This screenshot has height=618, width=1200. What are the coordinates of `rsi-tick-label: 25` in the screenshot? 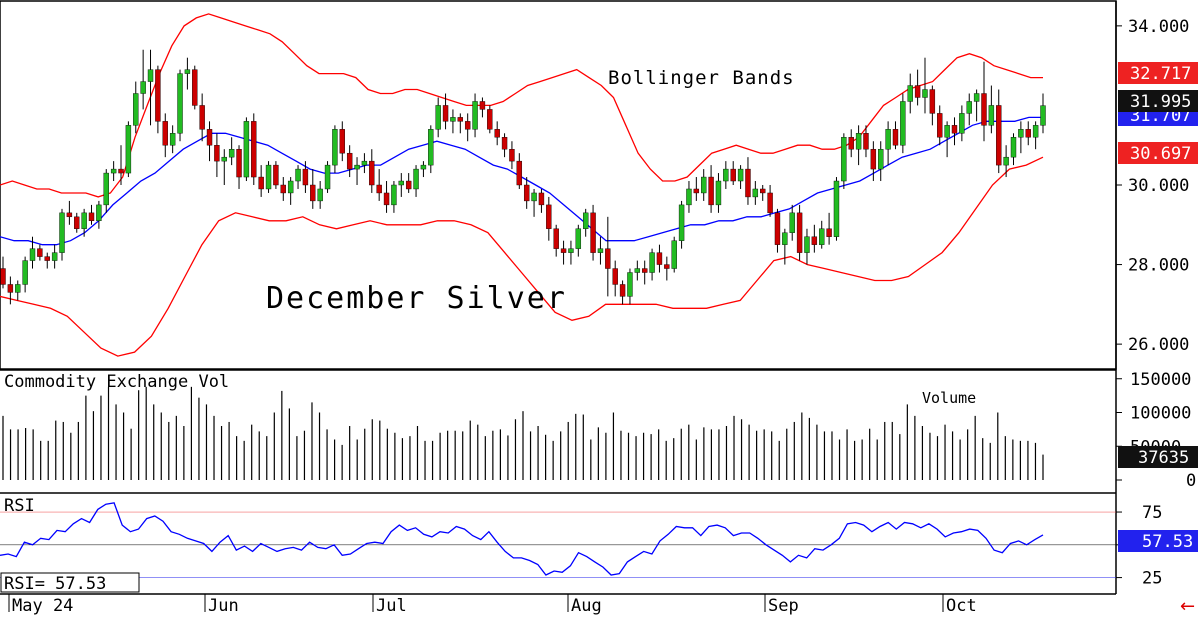 It's located at (1152, 579).